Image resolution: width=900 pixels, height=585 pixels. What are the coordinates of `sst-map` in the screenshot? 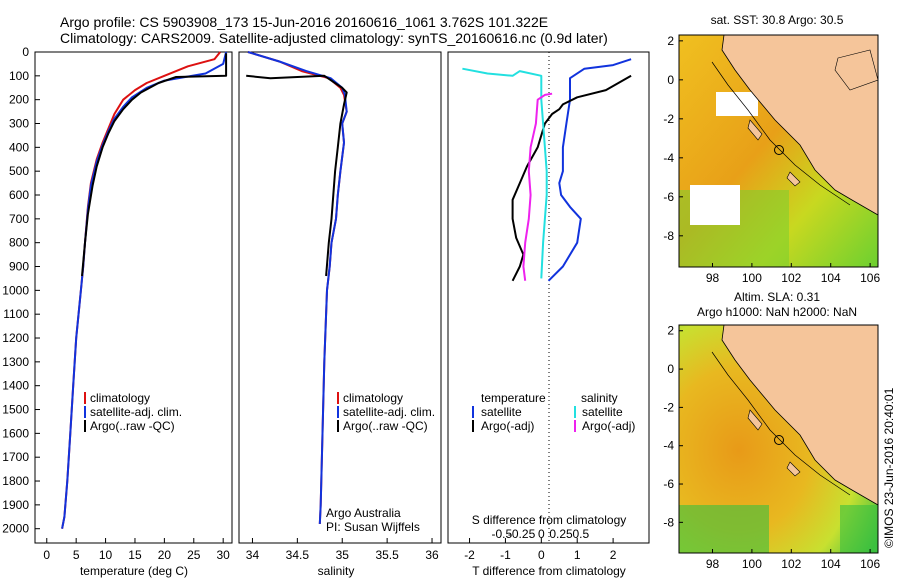 It's located at (778, 151).